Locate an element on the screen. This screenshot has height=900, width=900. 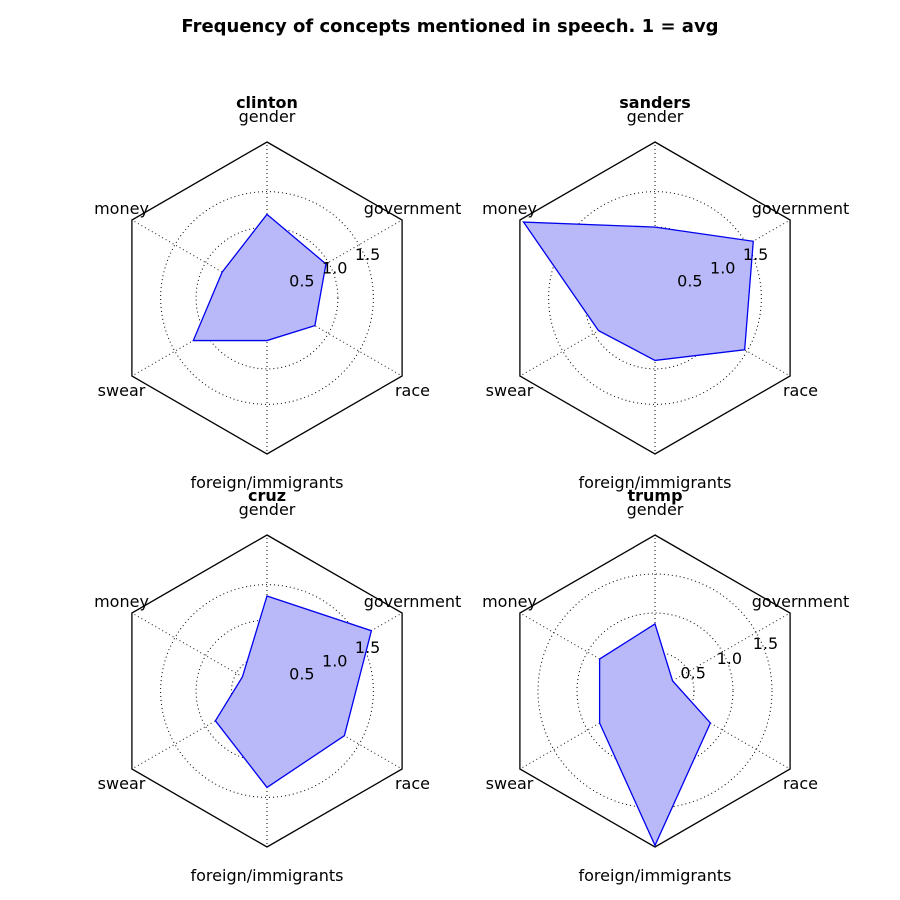
panel-title: clinton is located at coordinates (267, 102).